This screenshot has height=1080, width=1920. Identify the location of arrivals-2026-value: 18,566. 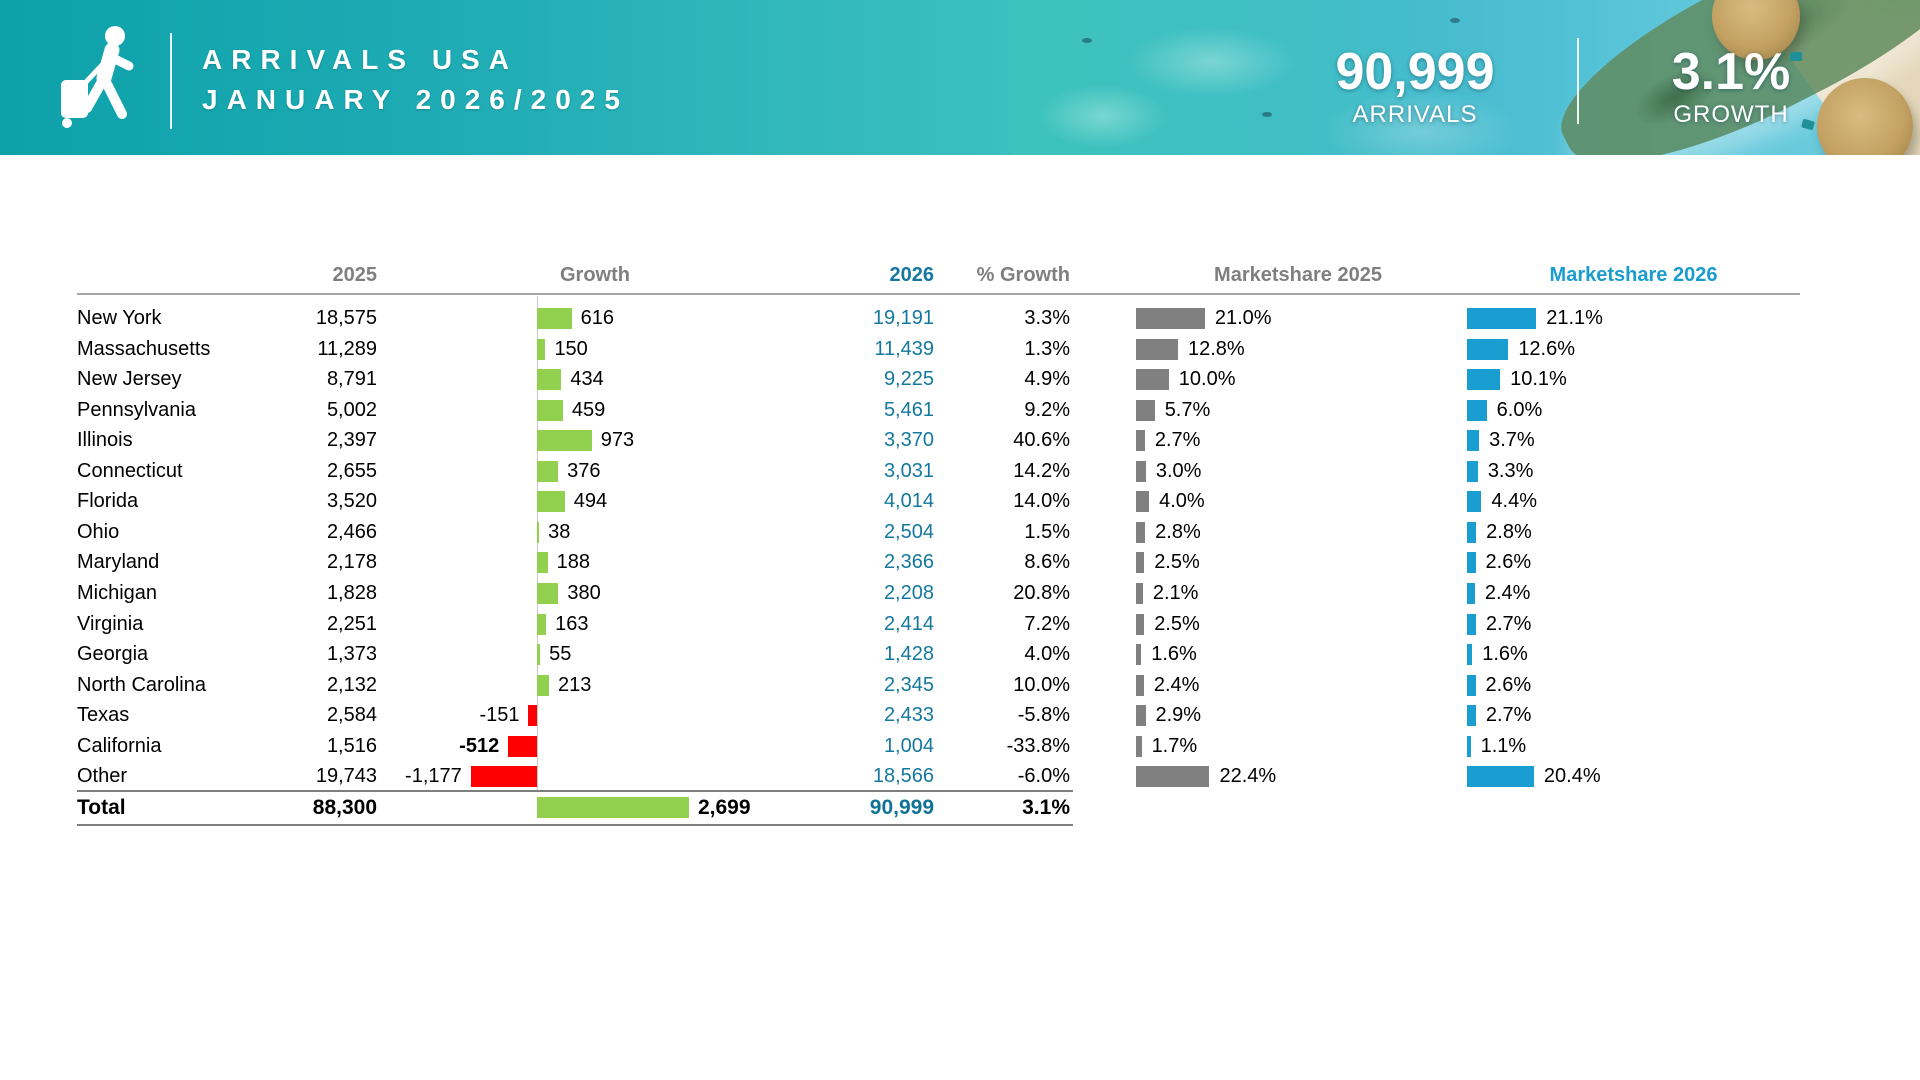
(903, 776).